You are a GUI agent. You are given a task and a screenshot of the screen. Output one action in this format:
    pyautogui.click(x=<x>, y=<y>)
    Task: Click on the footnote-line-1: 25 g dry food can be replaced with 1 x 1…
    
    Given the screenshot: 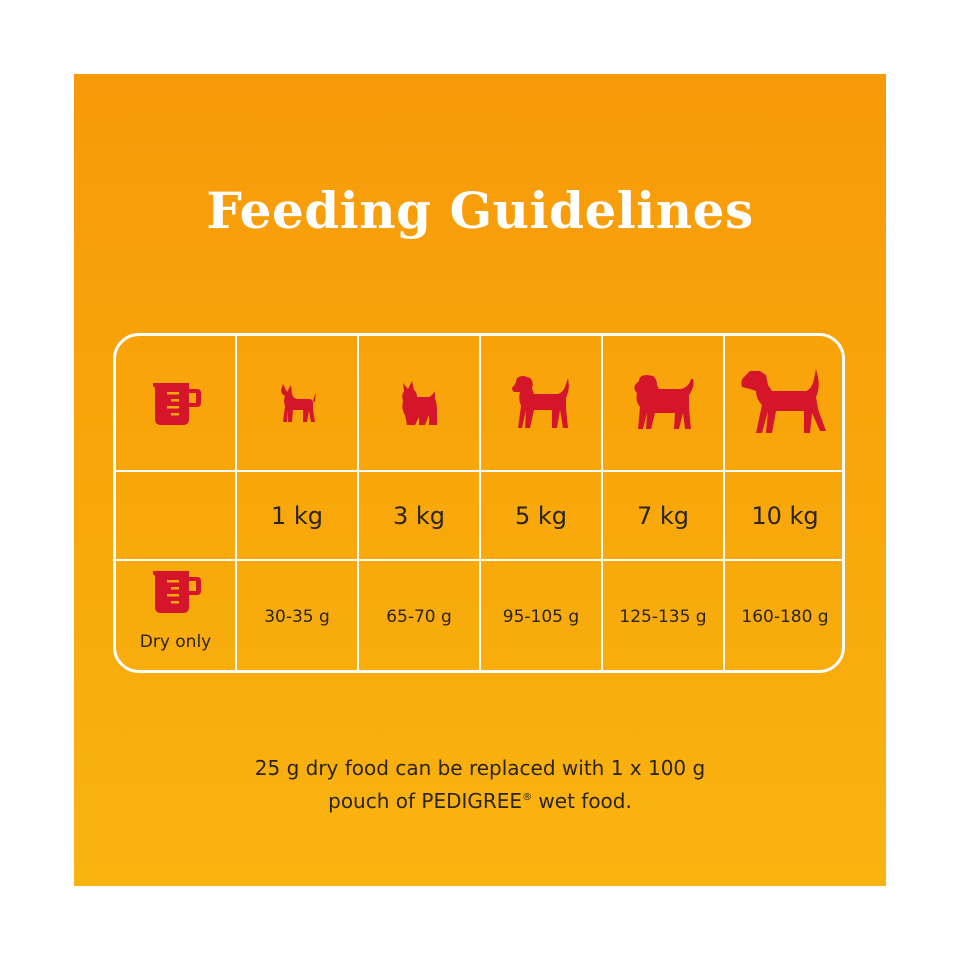 What is the action you would take?
    pyautogui.click(x=480, y=768)
    